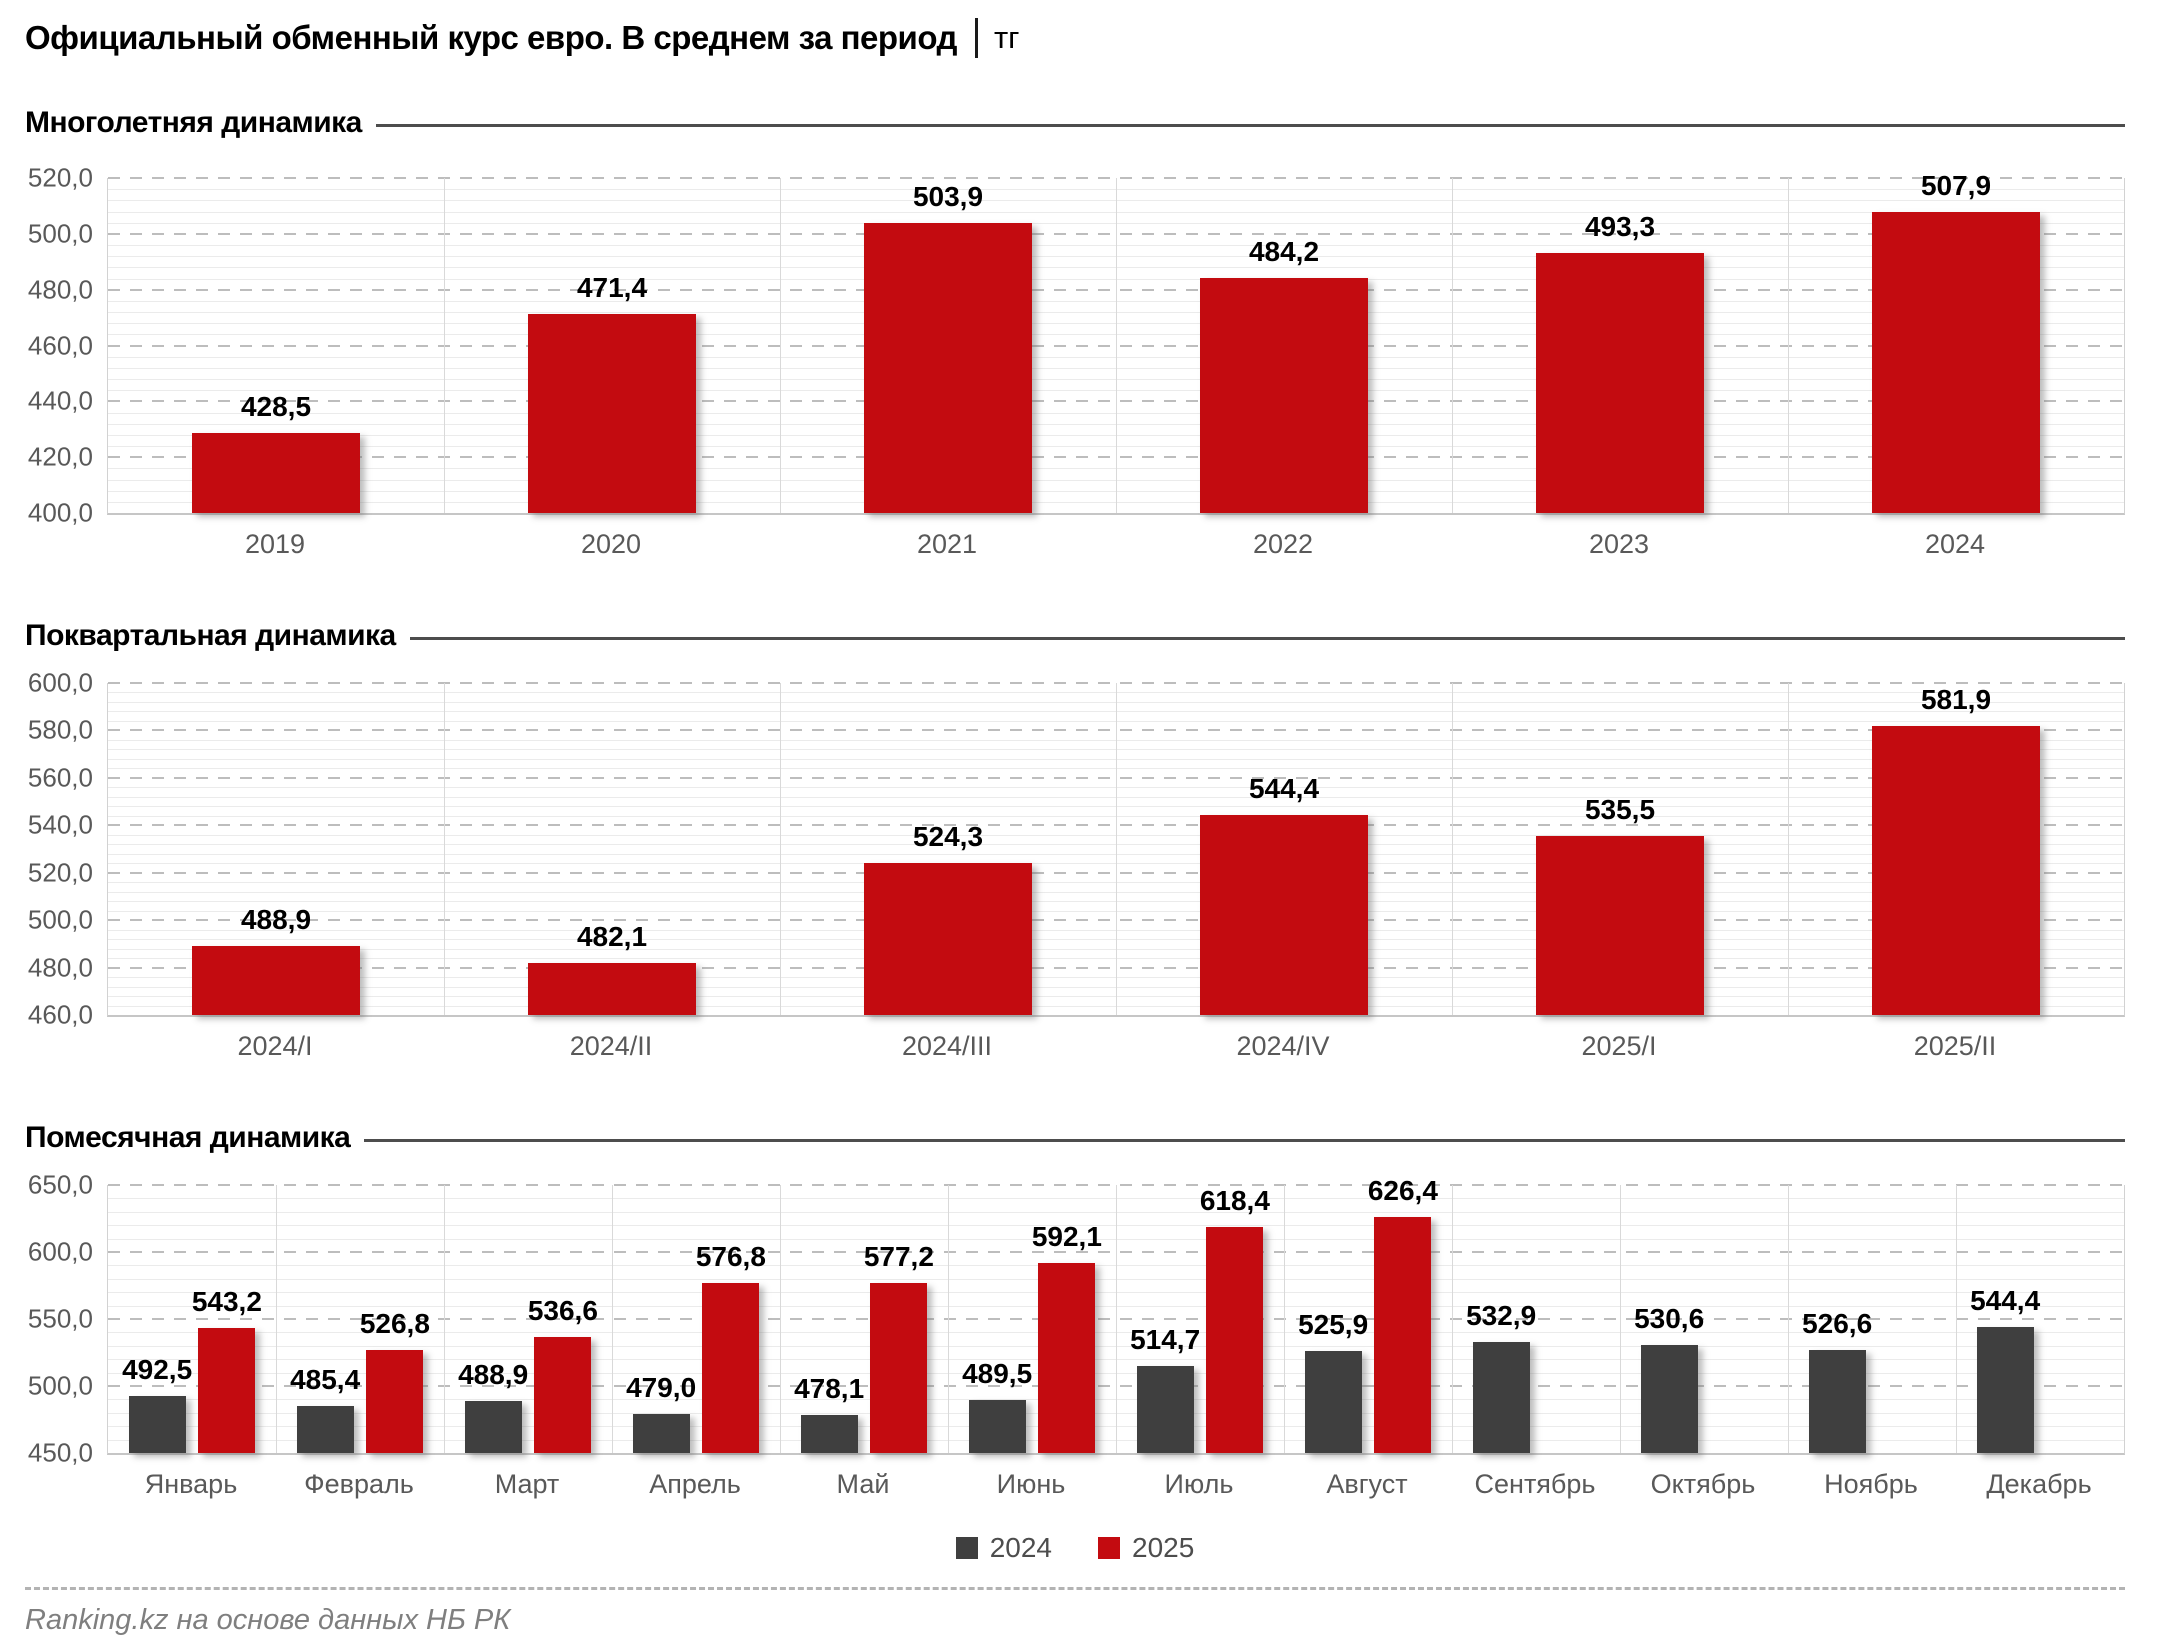 The height and width of the screenshot is (1642, 2160). What do you see at coordinates (661, 1433) in the screenshot?
I see `bar-2024-Апрель` at bounding box center [661, 1433].